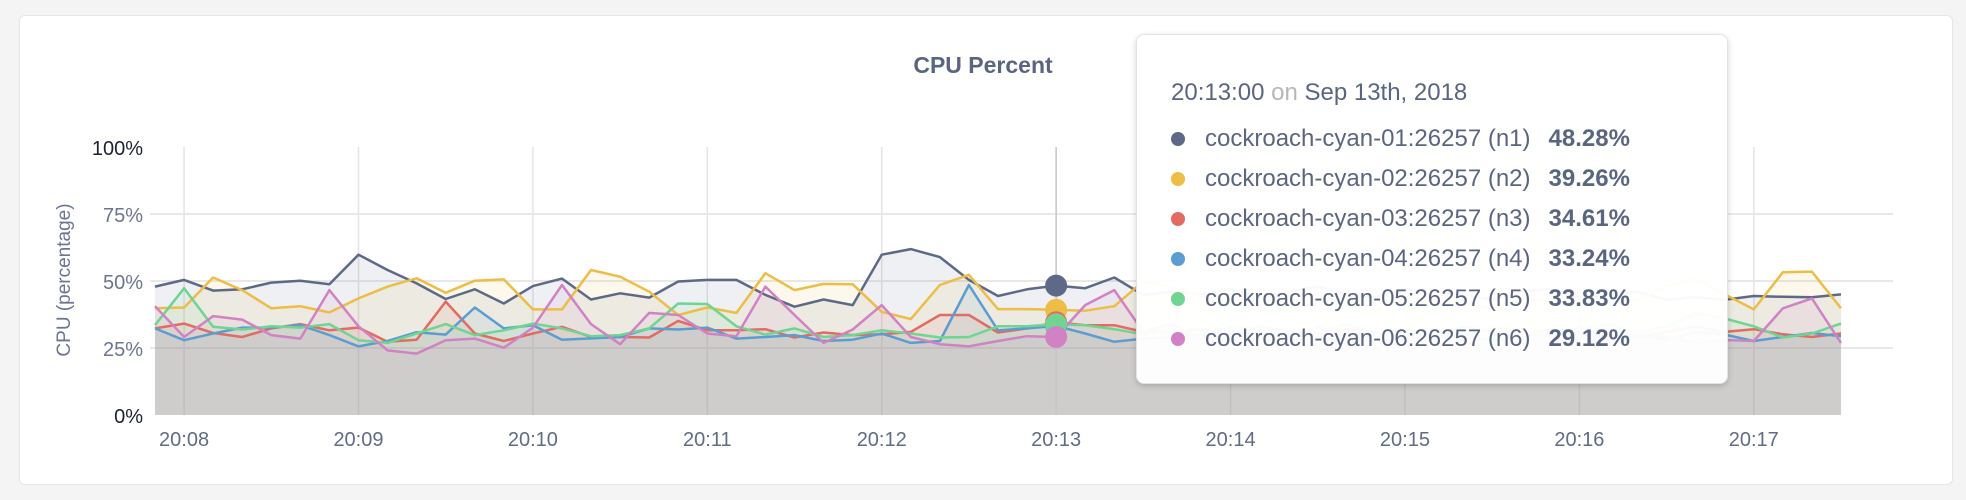 Image resolution: width=1966 pixels, height=500 pixels. Describe the element at coordinates (1056, 440) in the screenshot. I see `x-tick-label: 20:13` at that location.